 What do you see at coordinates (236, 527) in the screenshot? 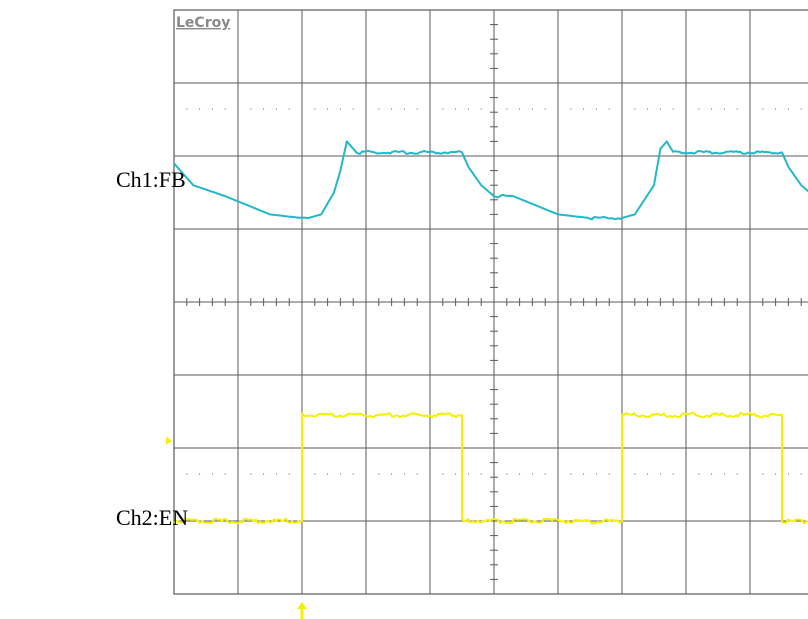
I see `markers` at bounding box center [236, 527].